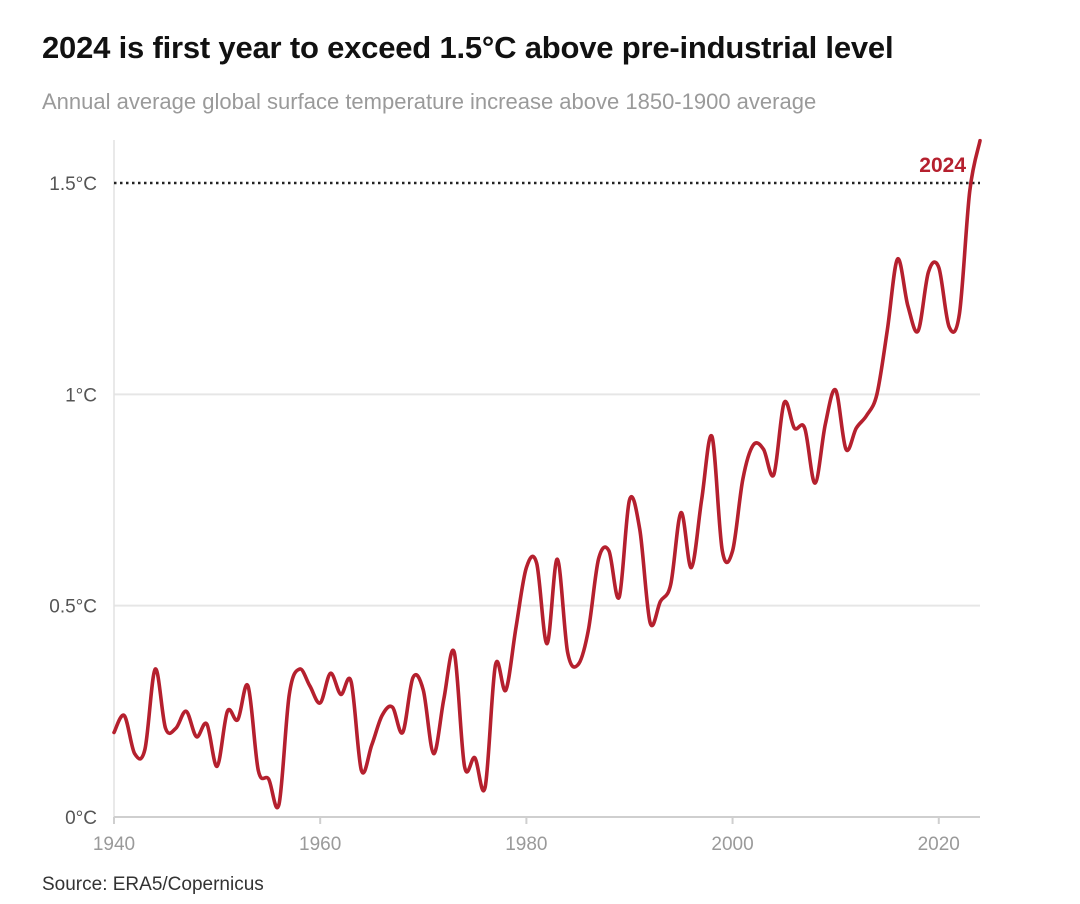 The width and height of the screenshot is (1080, 904). I want to click on data-point-1989, so click(619, 597).